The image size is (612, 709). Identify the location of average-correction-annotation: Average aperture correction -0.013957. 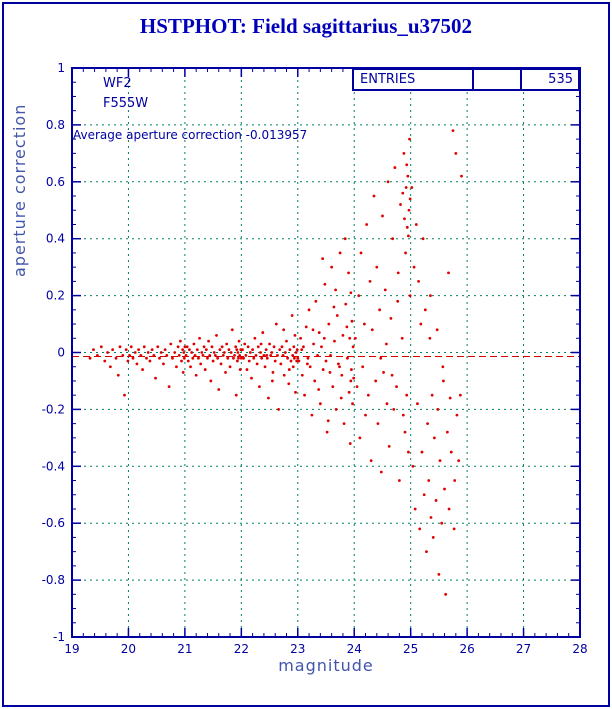
(190, 135).